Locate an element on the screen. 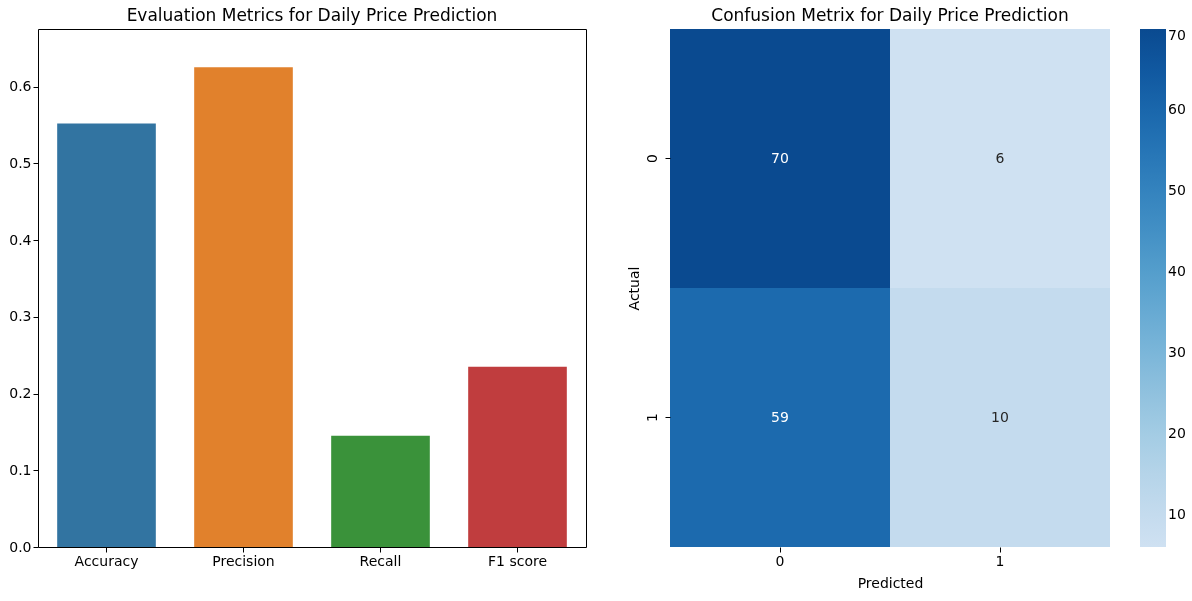  color-bar-label: 70 is located at coordinates (1177, 35).